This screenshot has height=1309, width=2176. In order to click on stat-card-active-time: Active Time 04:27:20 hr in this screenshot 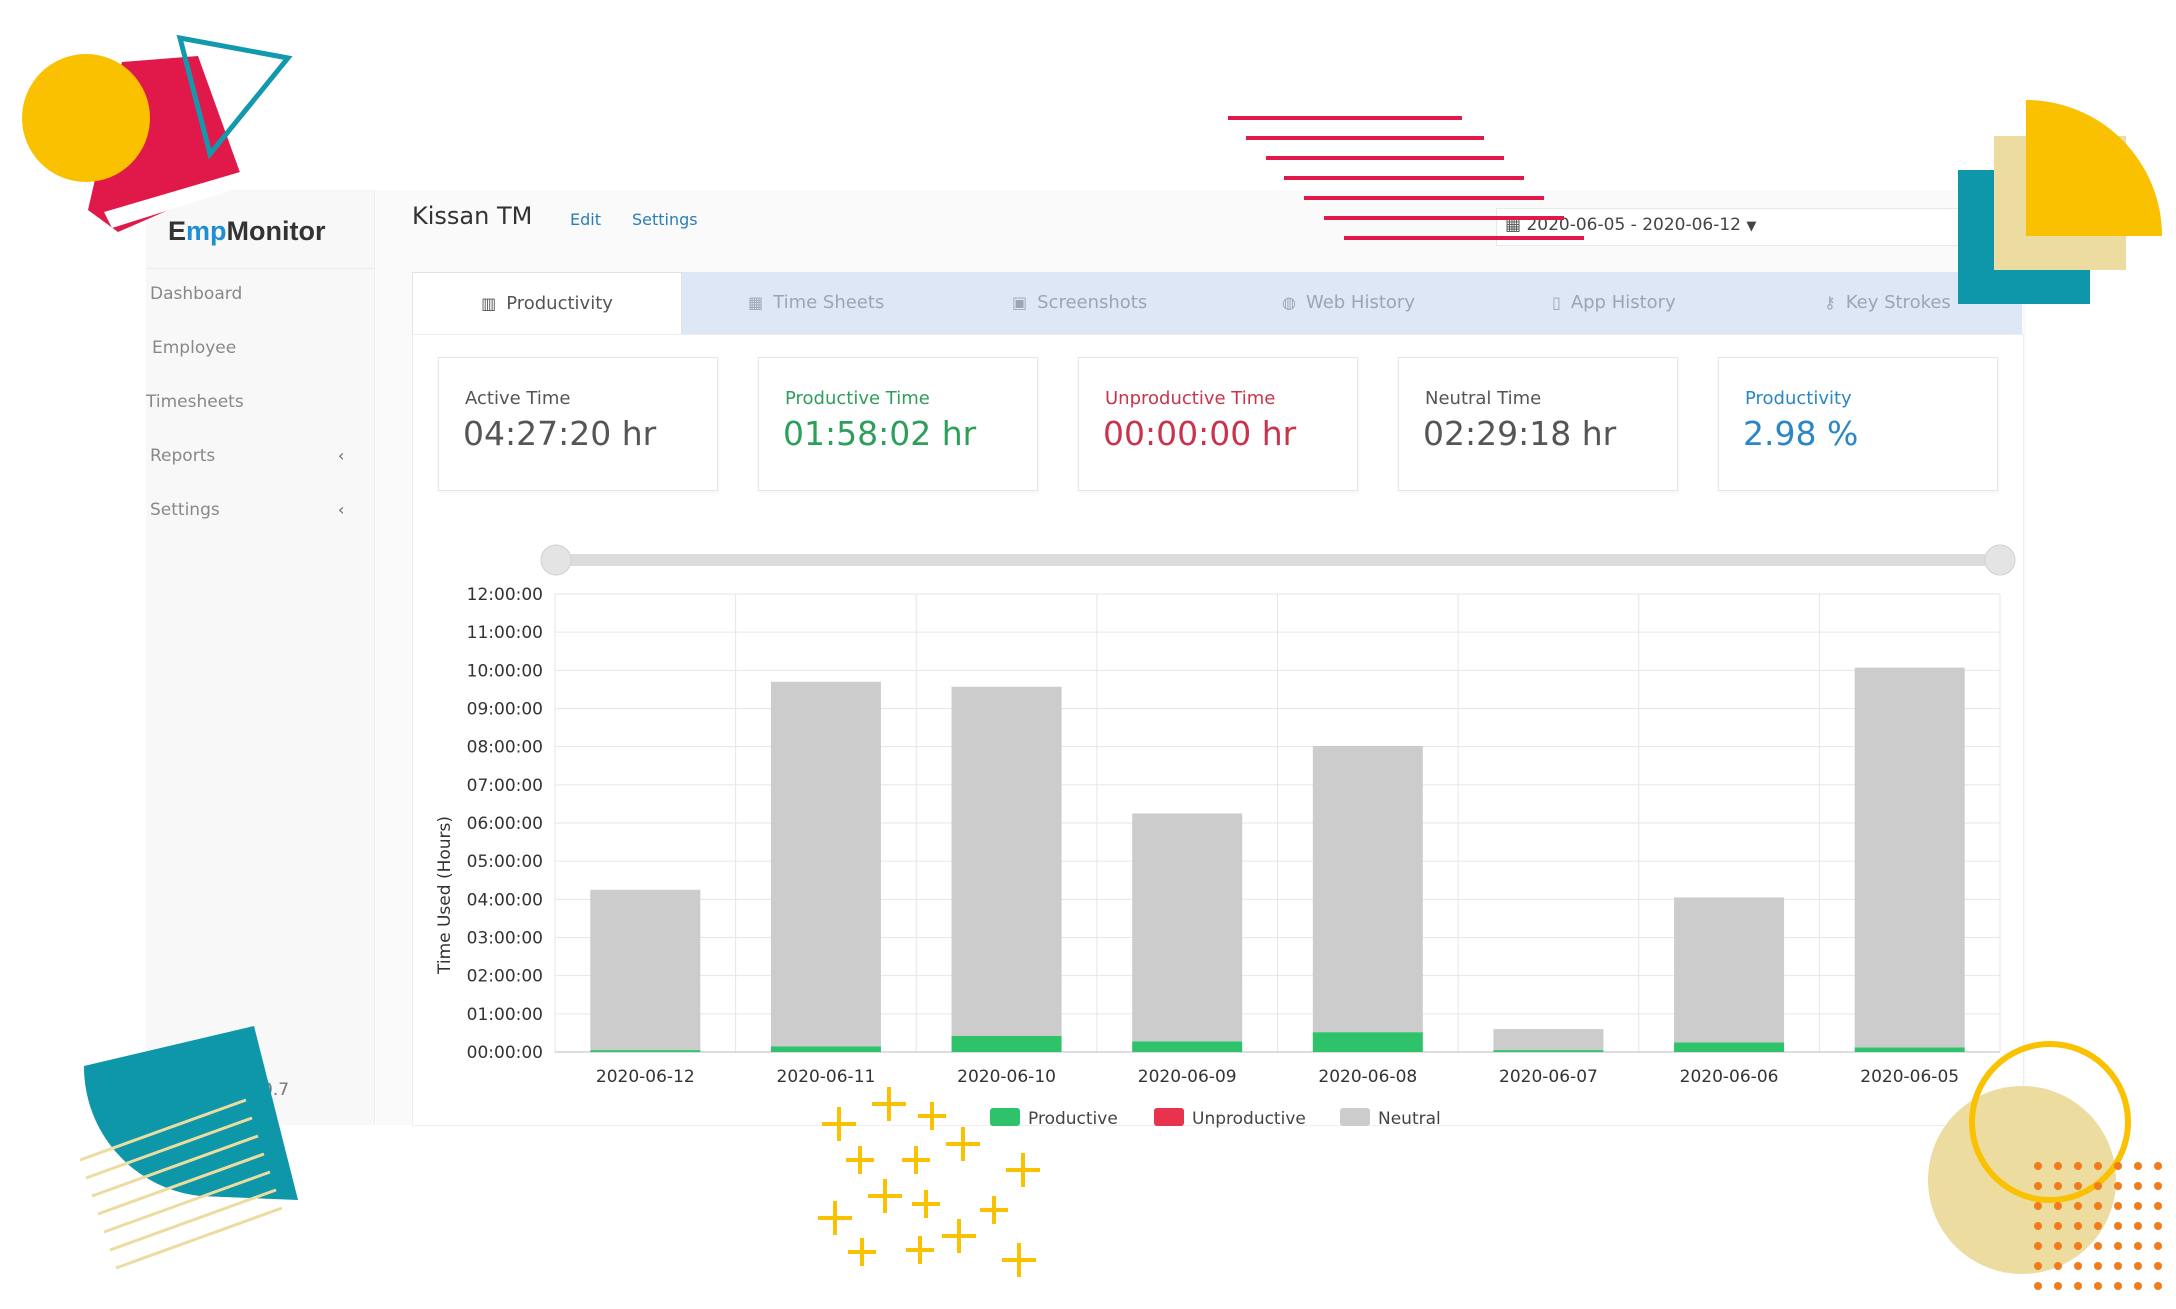, I will do `click(578, 424)`.